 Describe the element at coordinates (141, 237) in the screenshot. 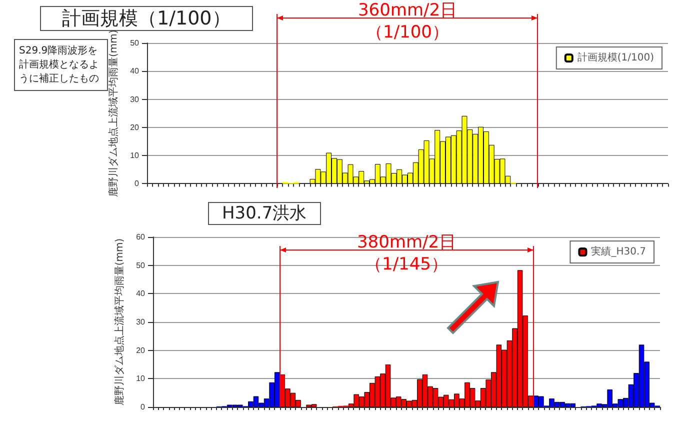

I see `y-tick-label: 60` at that location.